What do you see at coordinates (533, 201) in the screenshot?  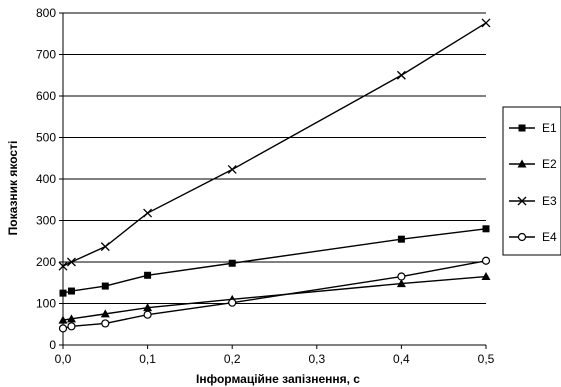 I see `legend-item-e3: E3` at bounding box center [533, 201].